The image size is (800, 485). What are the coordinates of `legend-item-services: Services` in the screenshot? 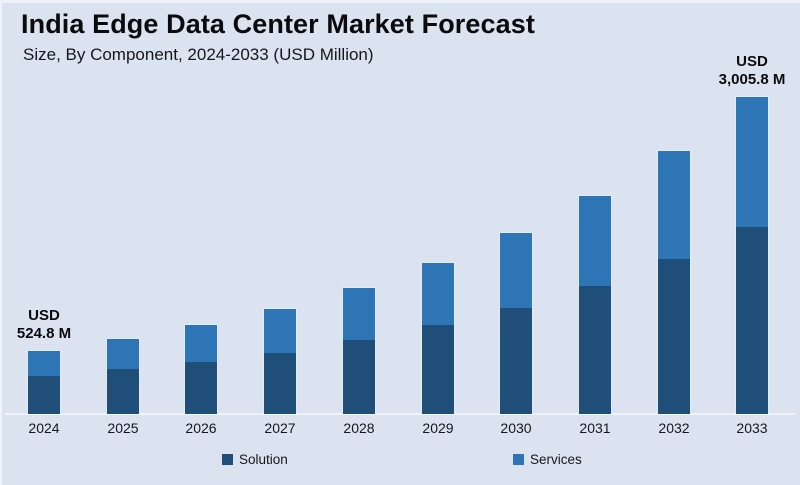 It's located at (547, 459).